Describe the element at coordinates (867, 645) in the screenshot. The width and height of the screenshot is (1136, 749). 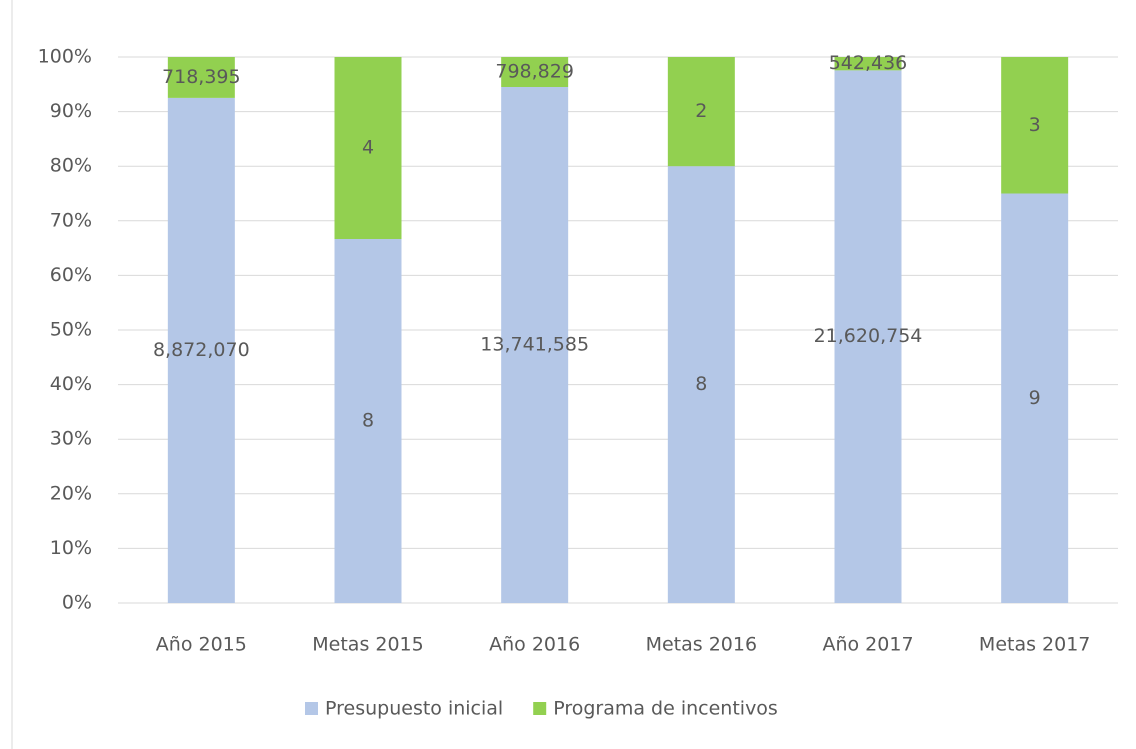
I see `x-tick-label: Año 2017` at that location.